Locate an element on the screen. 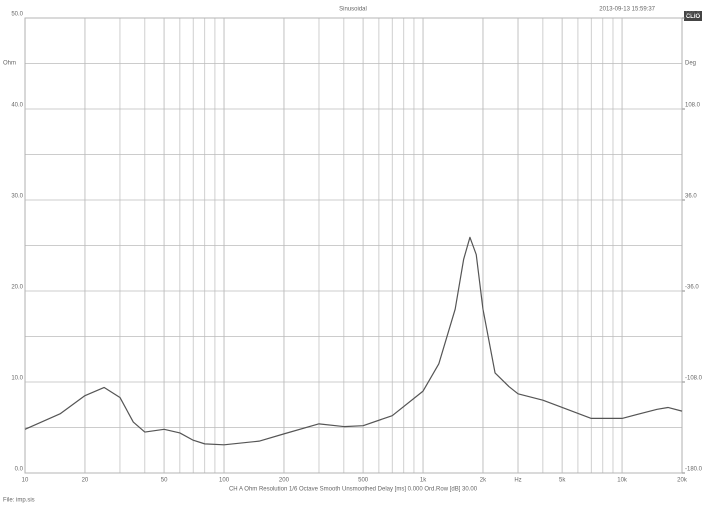 This screenshot has height=510, width=708. badge: CLIO is located at coordinates (693, 17).